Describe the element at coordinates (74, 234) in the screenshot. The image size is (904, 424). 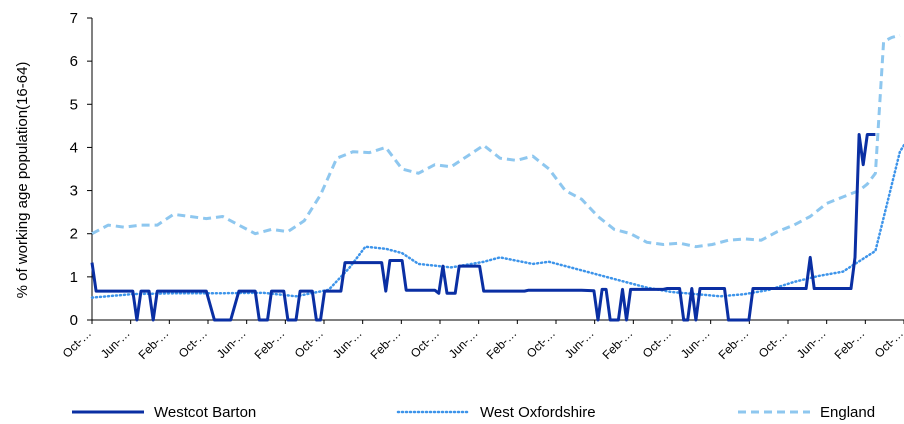
I see `y-tick-label: 2` at that location.